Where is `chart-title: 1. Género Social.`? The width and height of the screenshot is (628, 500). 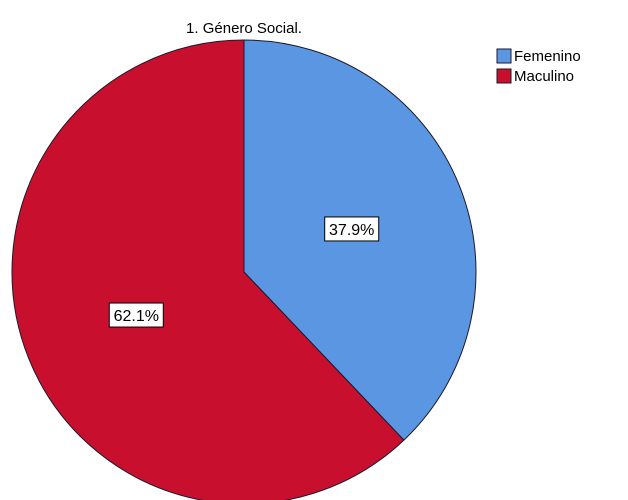 chart-title: 1. Género Social. is located at coordinates (244, 28).